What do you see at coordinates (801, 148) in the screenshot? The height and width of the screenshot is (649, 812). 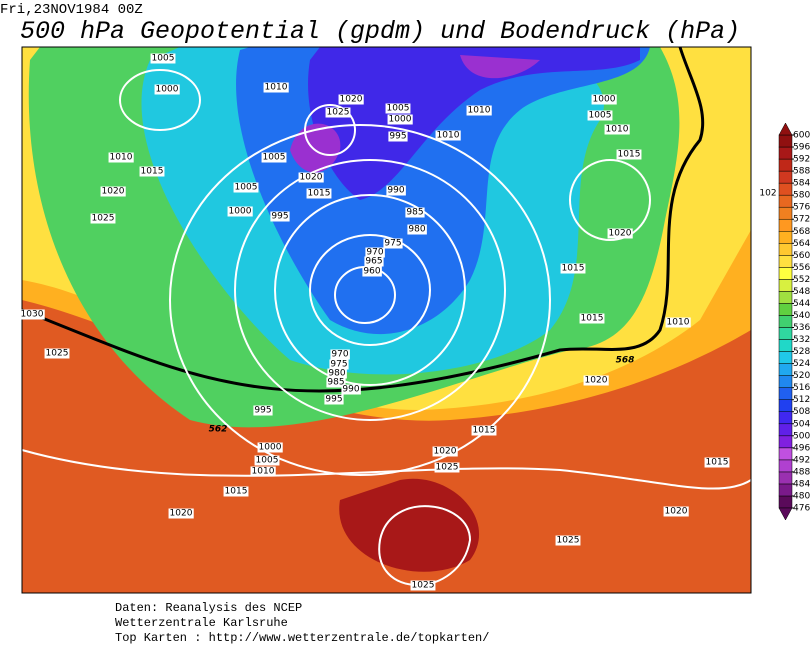 I see `colorbar-tick-label: 596` at bounding box center [801, 148].